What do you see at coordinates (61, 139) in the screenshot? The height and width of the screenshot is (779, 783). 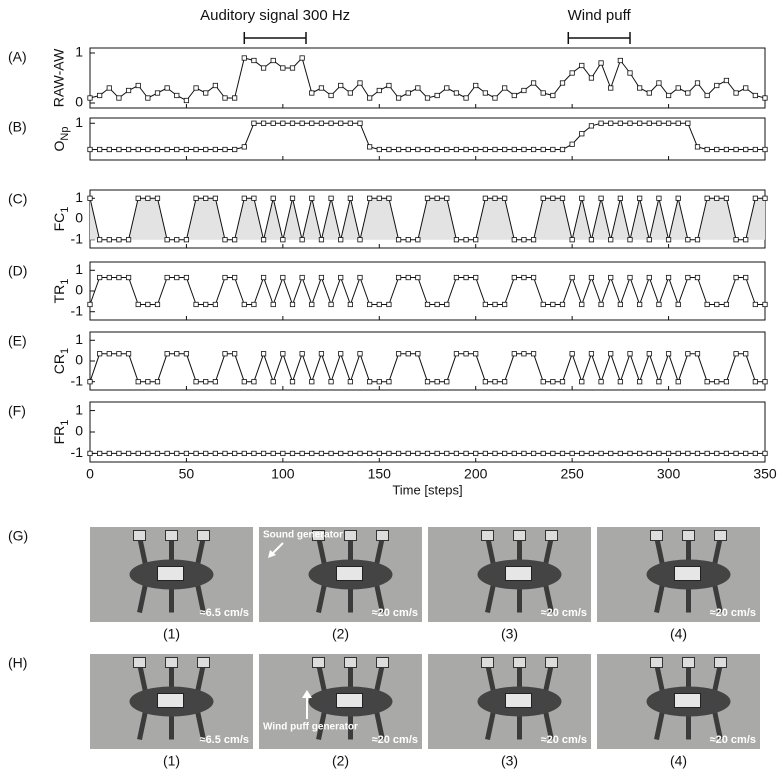 I see `y-axis-label: ONp` at bounding box center [61, 139].